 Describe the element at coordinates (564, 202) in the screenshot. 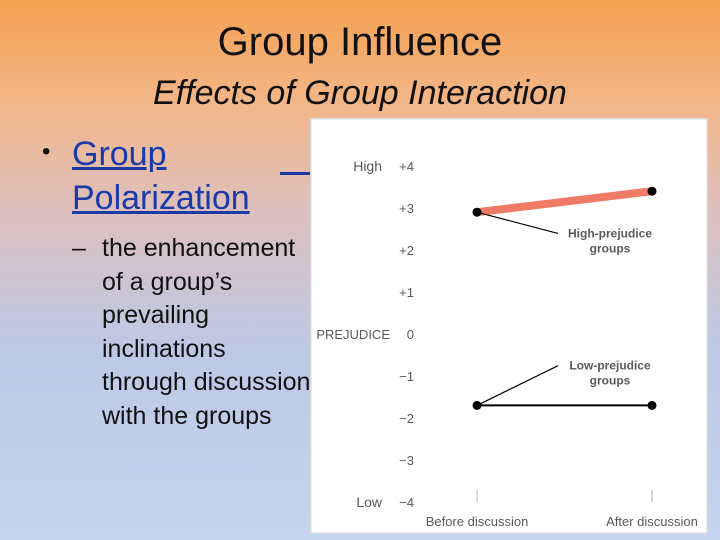

I see `series-line` at that location.